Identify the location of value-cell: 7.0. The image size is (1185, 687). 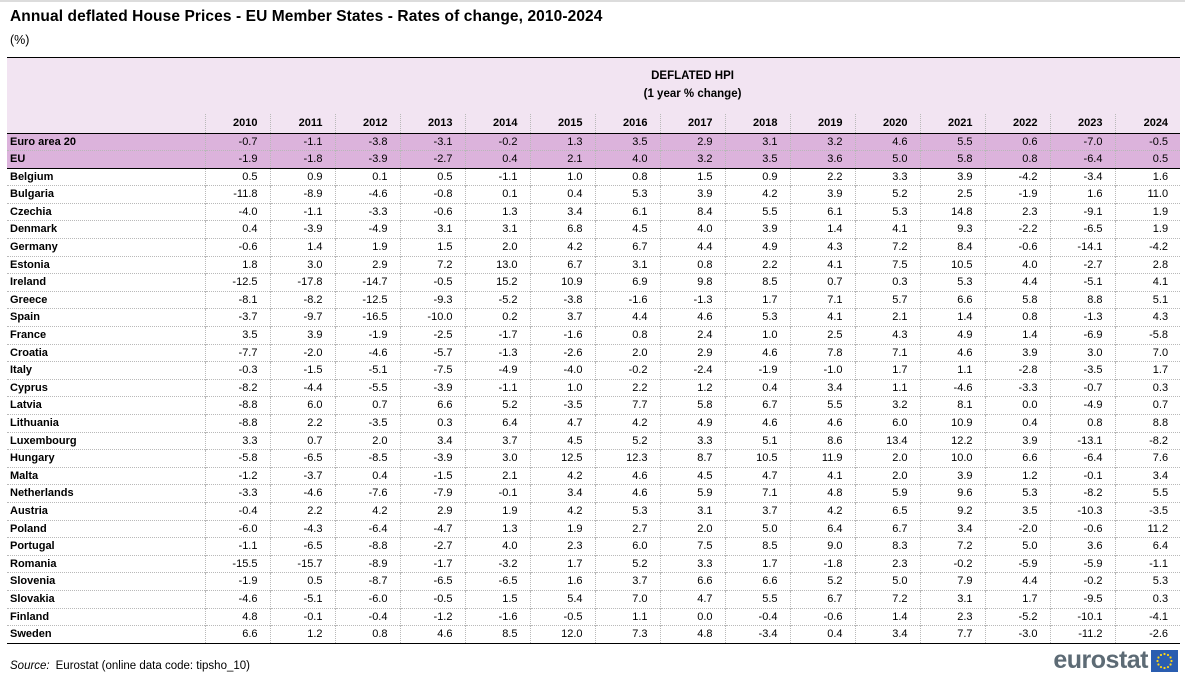
(1147, 353).